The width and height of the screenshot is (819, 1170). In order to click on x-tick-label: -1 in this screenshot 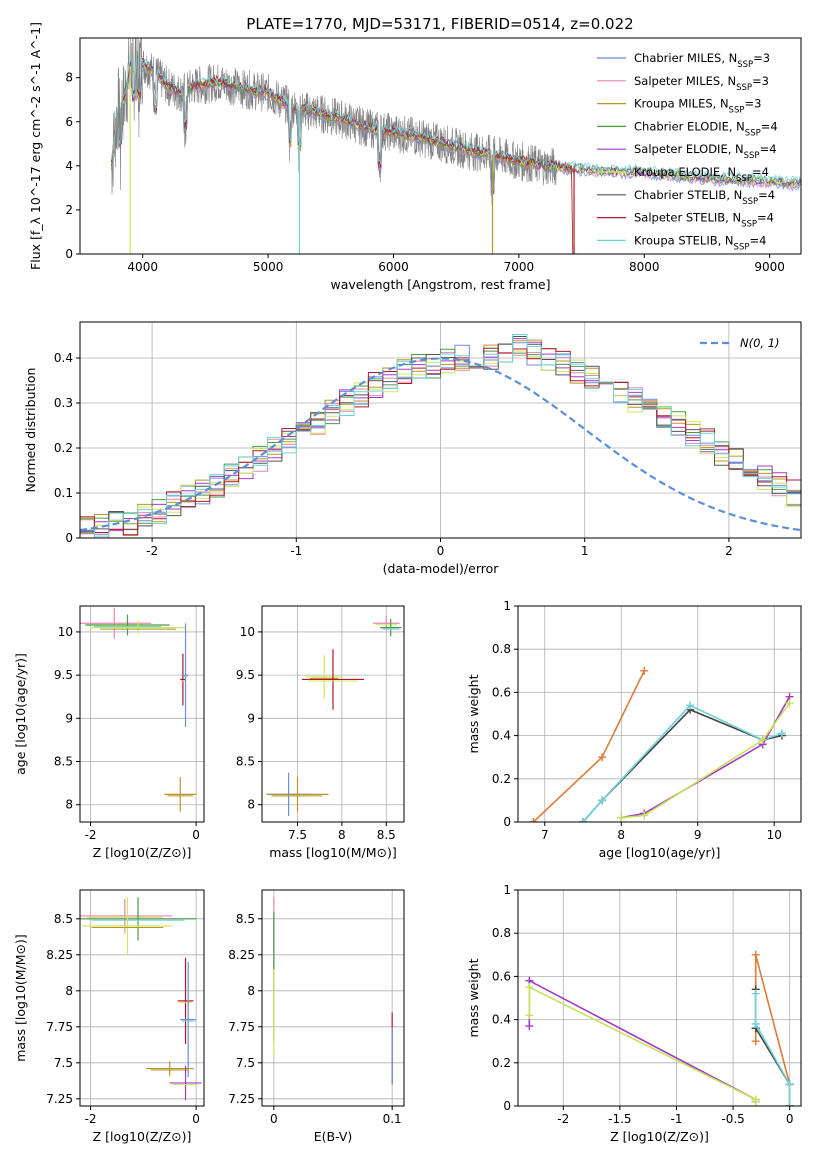, I will do `click(296, 551)`.